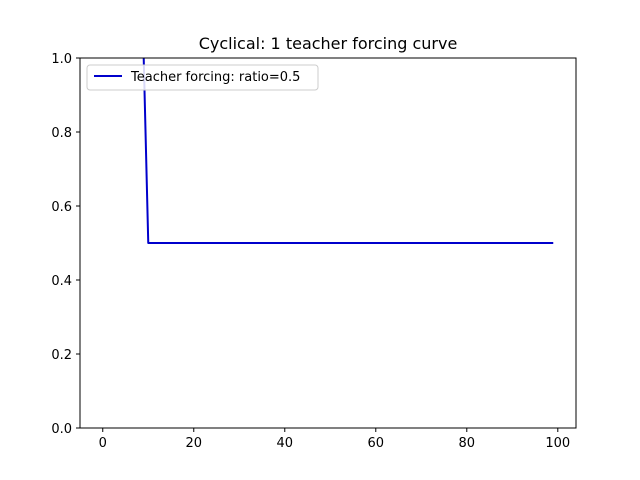 This screenshot has height=480, width=640. What do you see at coordinates (61, 207) in the screenshot?
I see `y-tick-label: 0.6` at bounding box center [61, 207].